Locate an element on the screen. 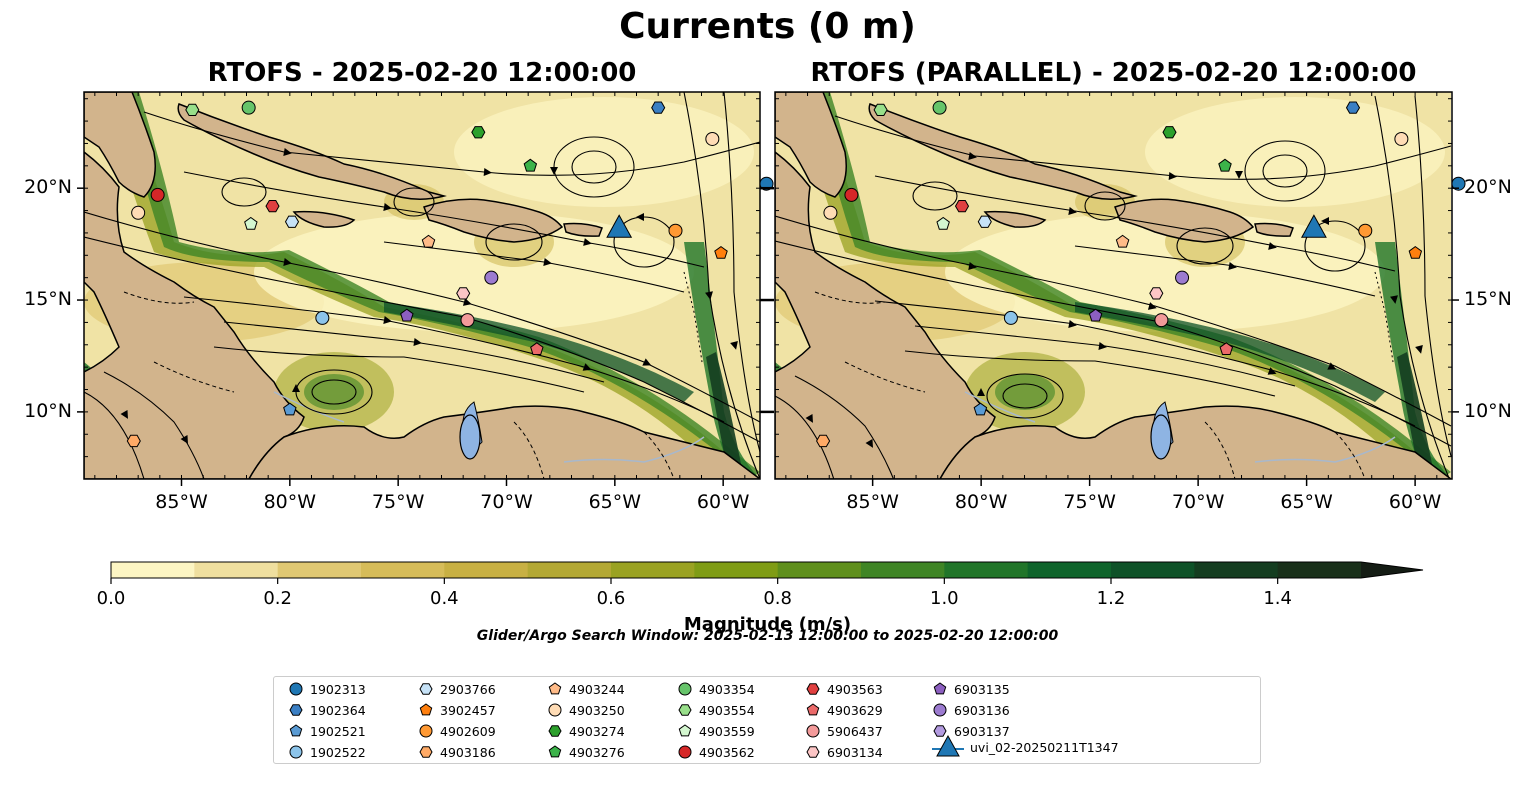 The width and height of the screenshot is (1535, 802). colorbar-label: Magnitude (m/s) is located at coordinates (767, 624).